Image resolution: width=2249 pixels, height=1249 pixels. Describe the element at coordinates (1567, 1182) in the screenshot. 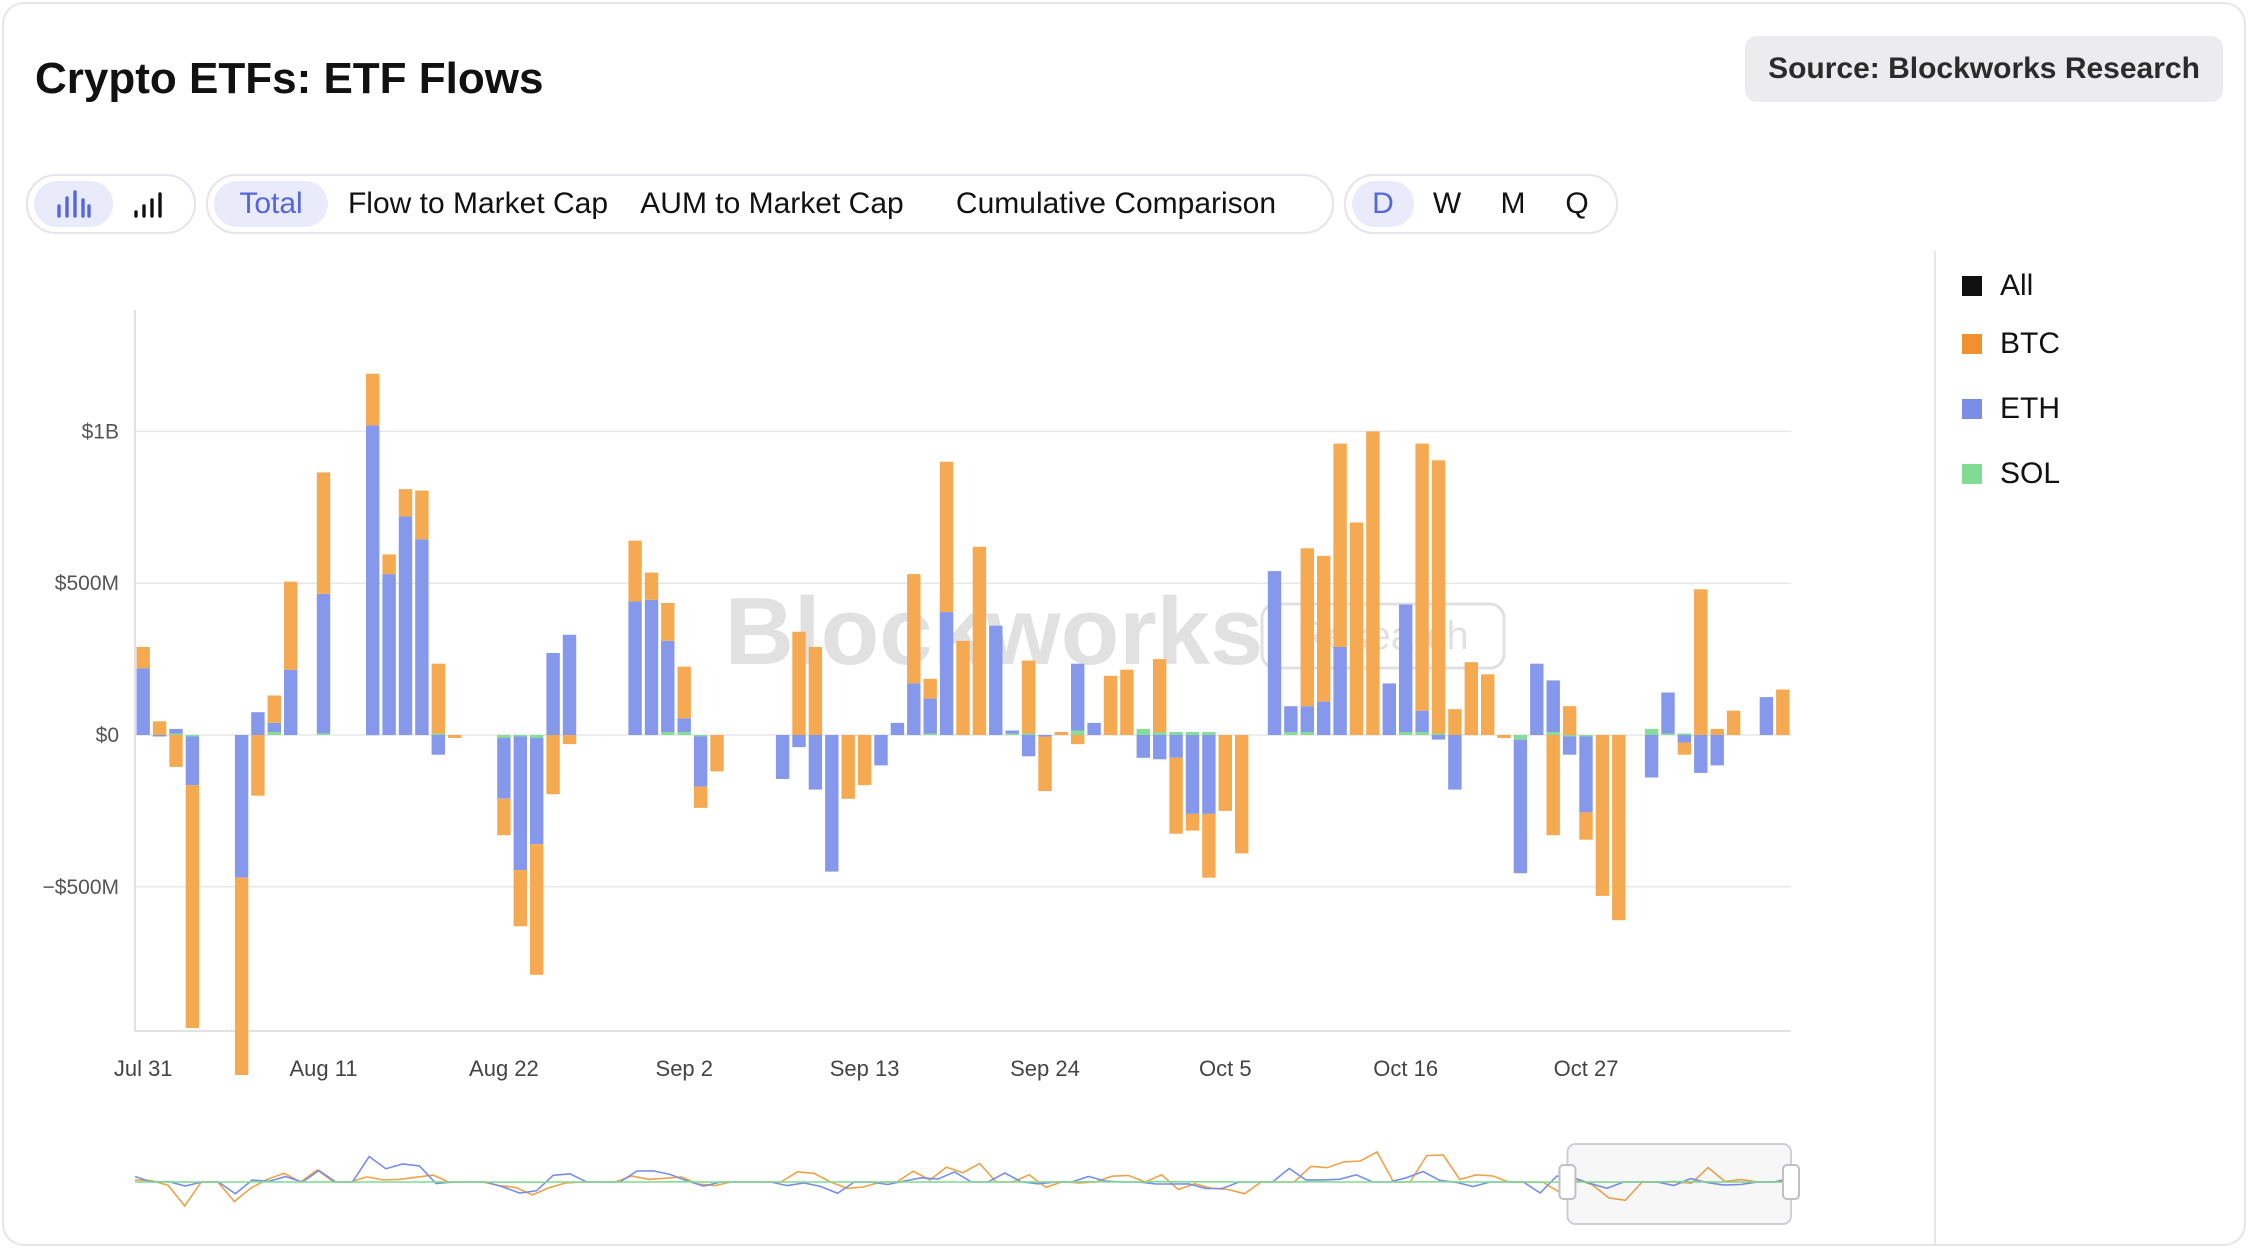

I see `navigator-handle-left` at that location.